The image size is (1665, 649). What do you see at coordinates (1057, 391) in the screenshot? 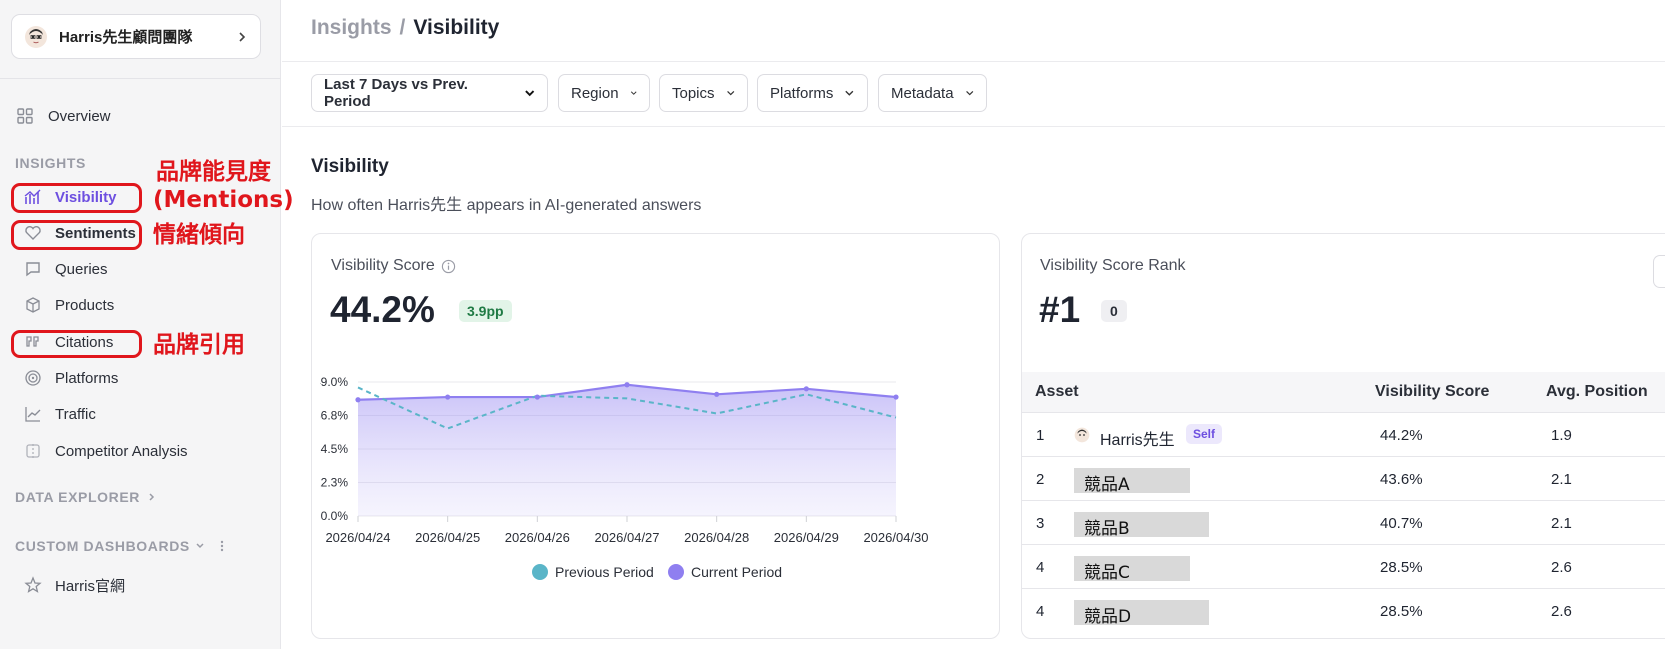
I see `column-header-asset: Asset` at bounding box center [1057, 391].